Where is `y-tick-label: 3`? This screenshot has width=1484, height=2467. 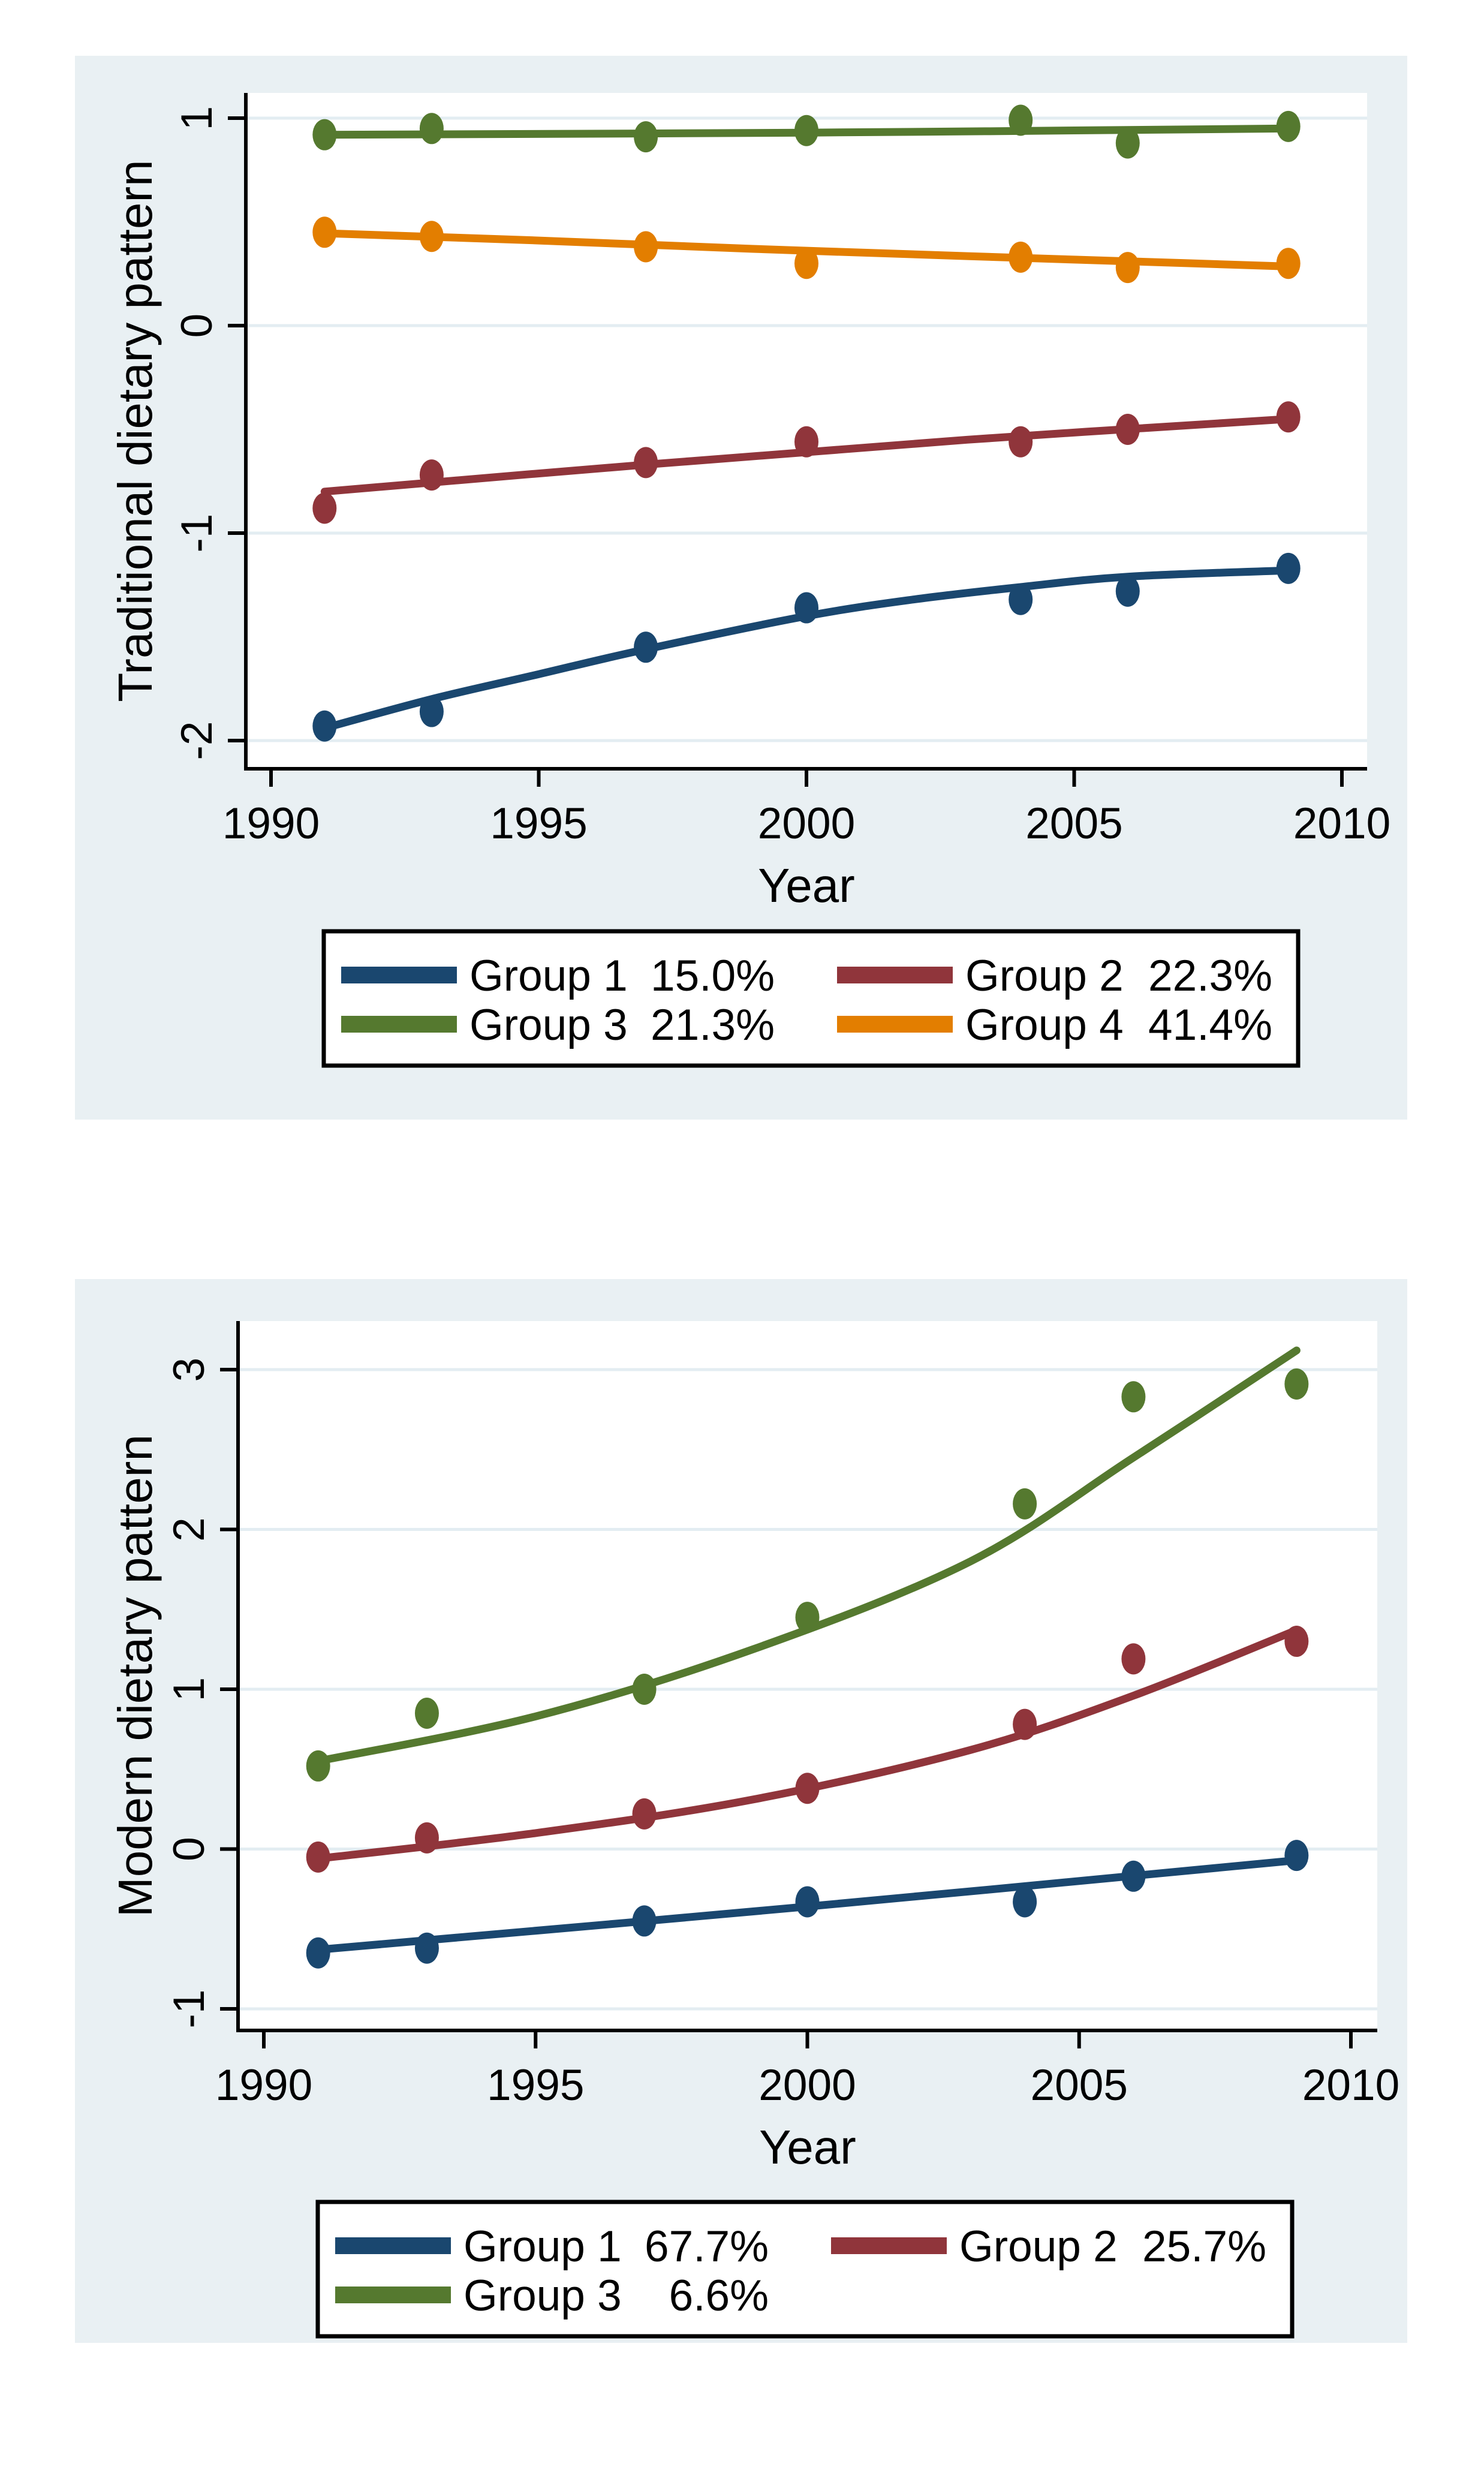
y-tick-label: 3 is located at coordinates (189, 1370).